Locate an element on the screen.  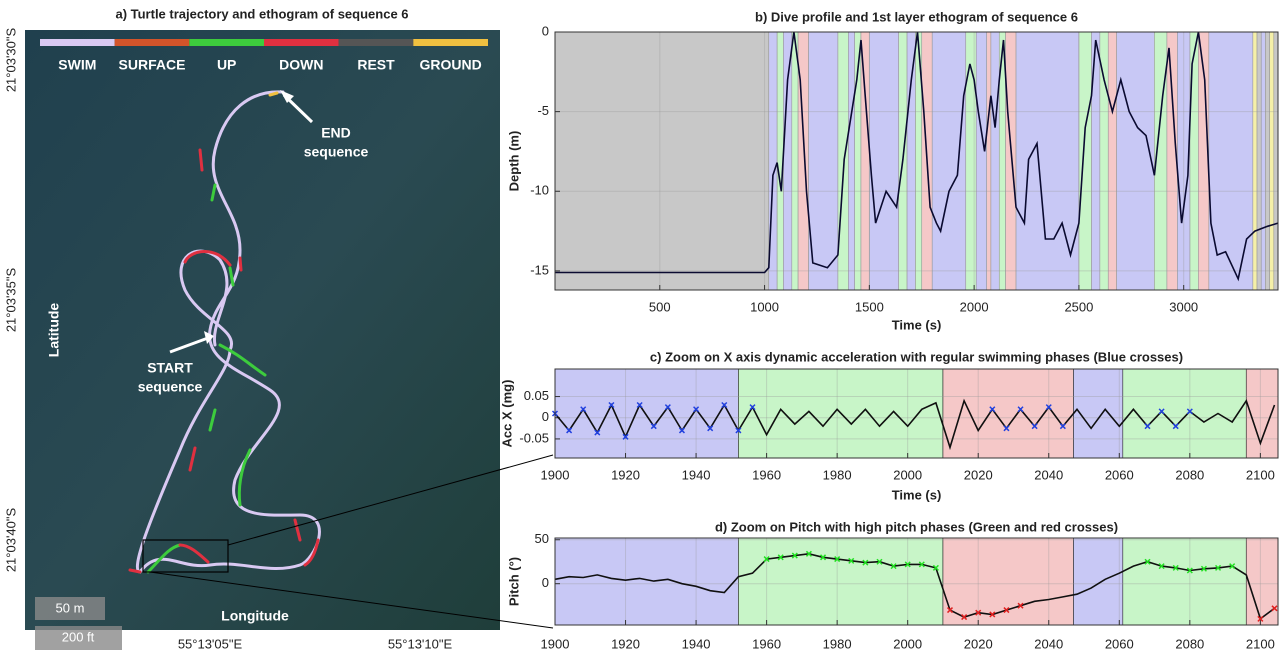
y-tick-label: 0 is located at coordinates (545, 416).